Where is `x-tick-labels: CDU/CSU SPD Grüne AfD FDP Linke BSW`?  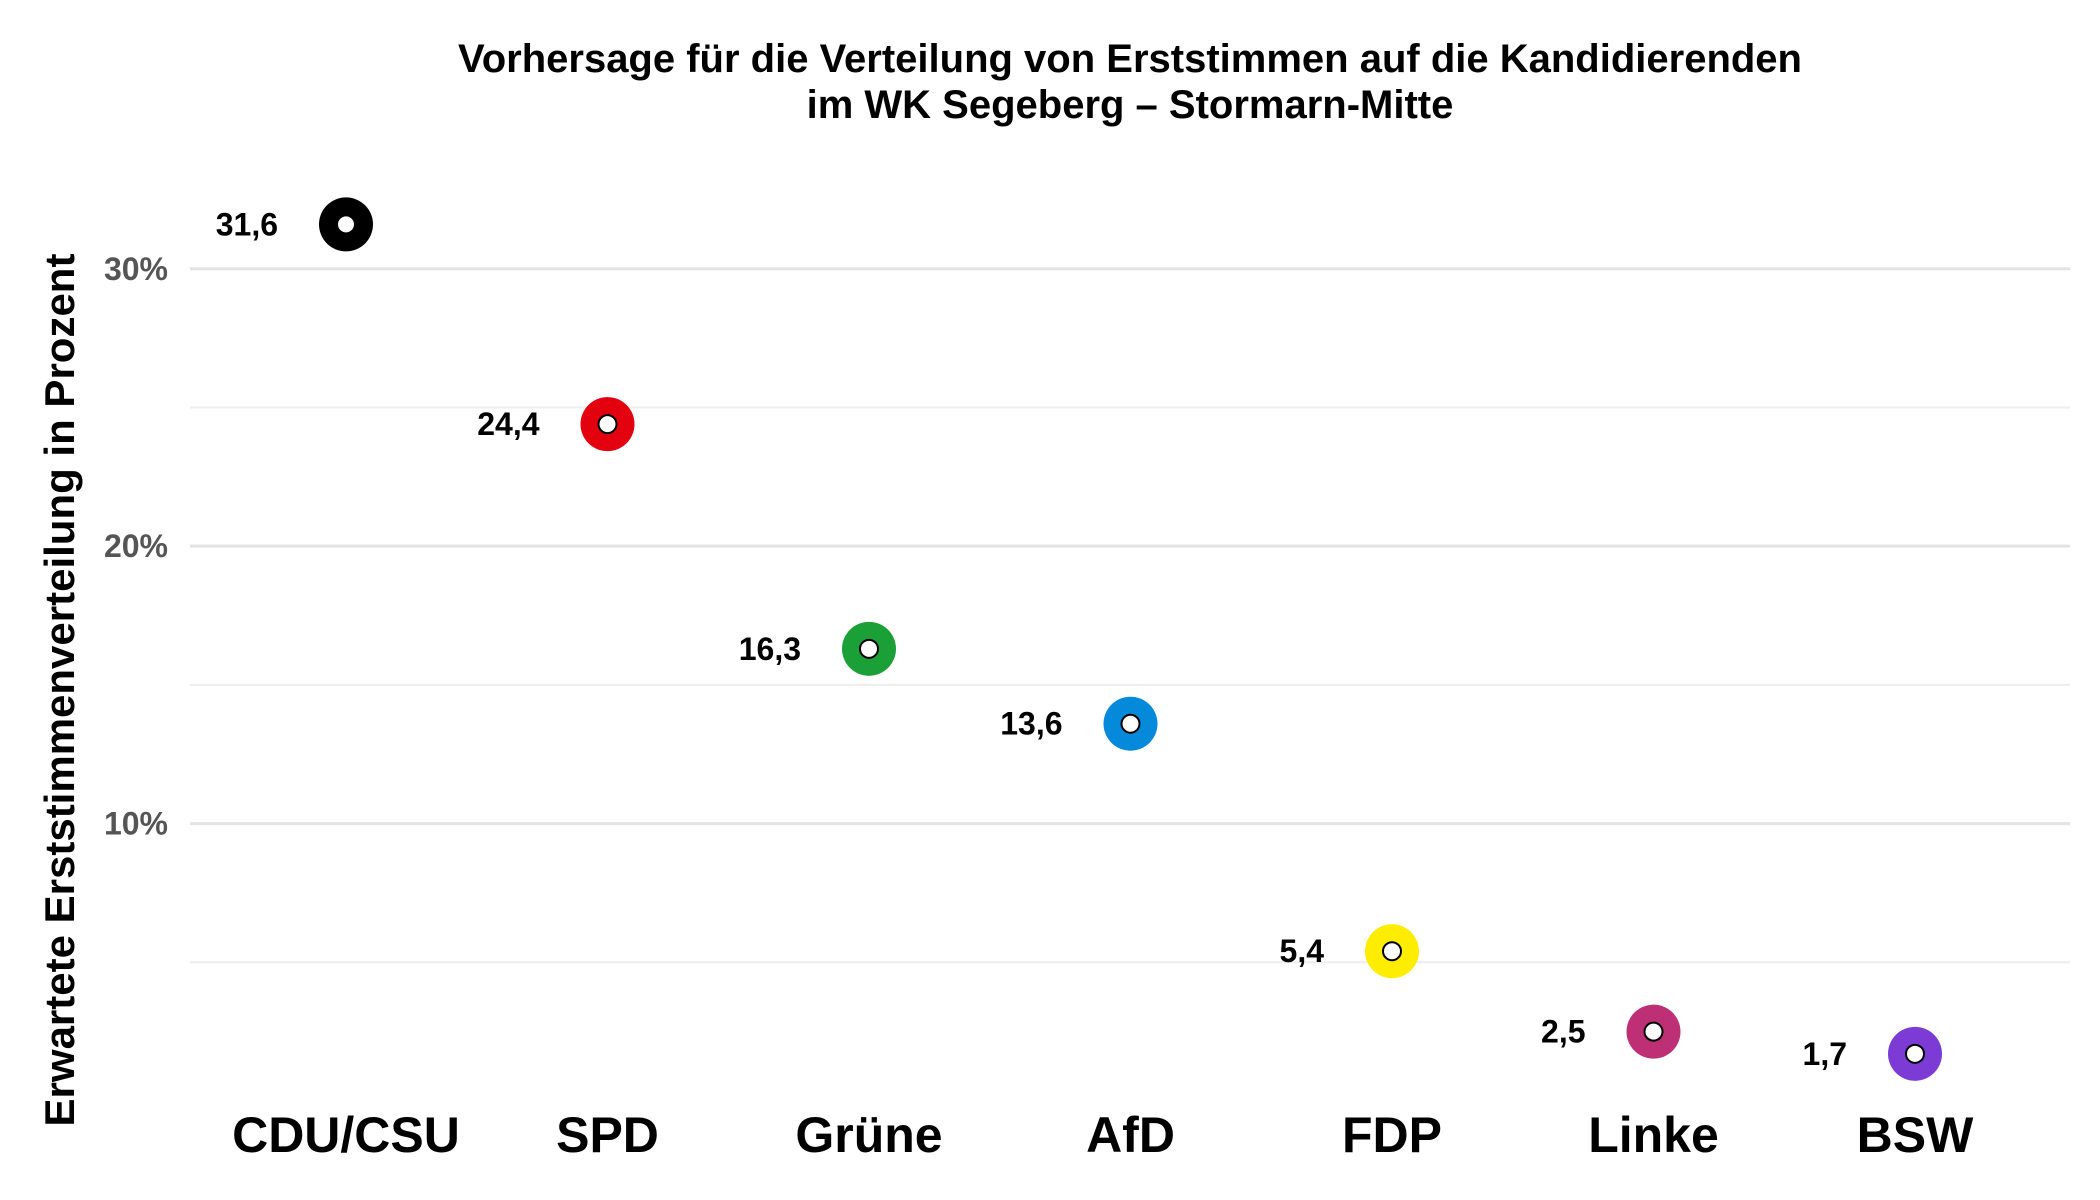
x-tick-labels: CDU/CSU SPD Grüne AfD FDP Linke BSW is located at coordinates (1103, 1135).